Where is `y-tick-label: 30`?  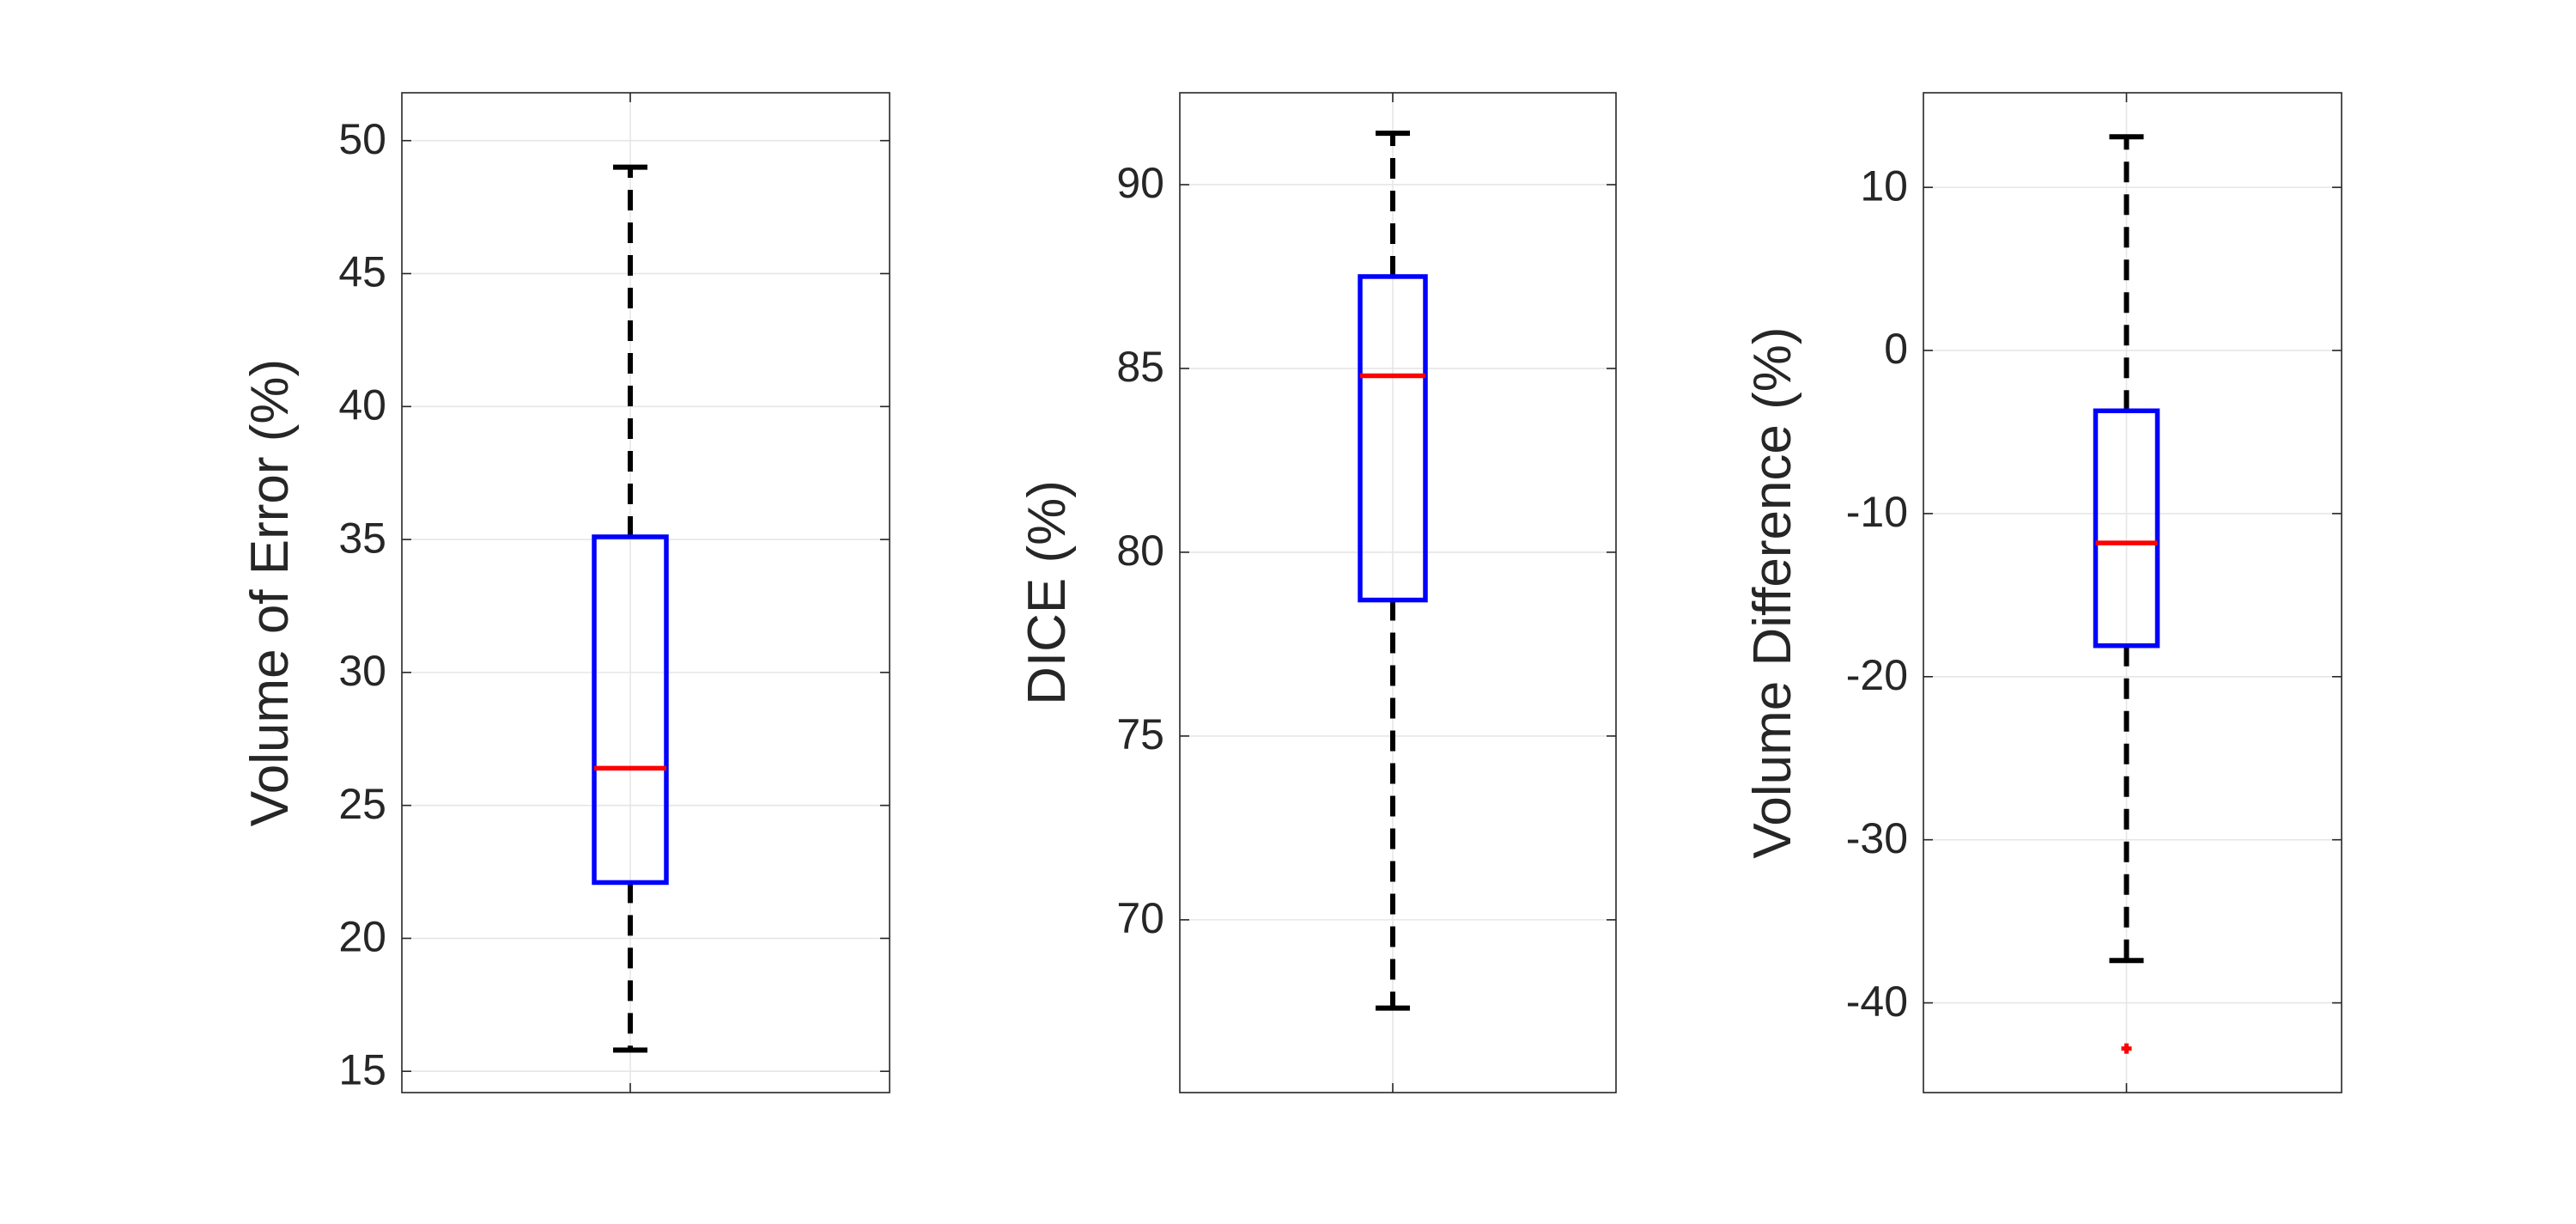
y-tick-label: 30 is located at coordinates (362, 671).